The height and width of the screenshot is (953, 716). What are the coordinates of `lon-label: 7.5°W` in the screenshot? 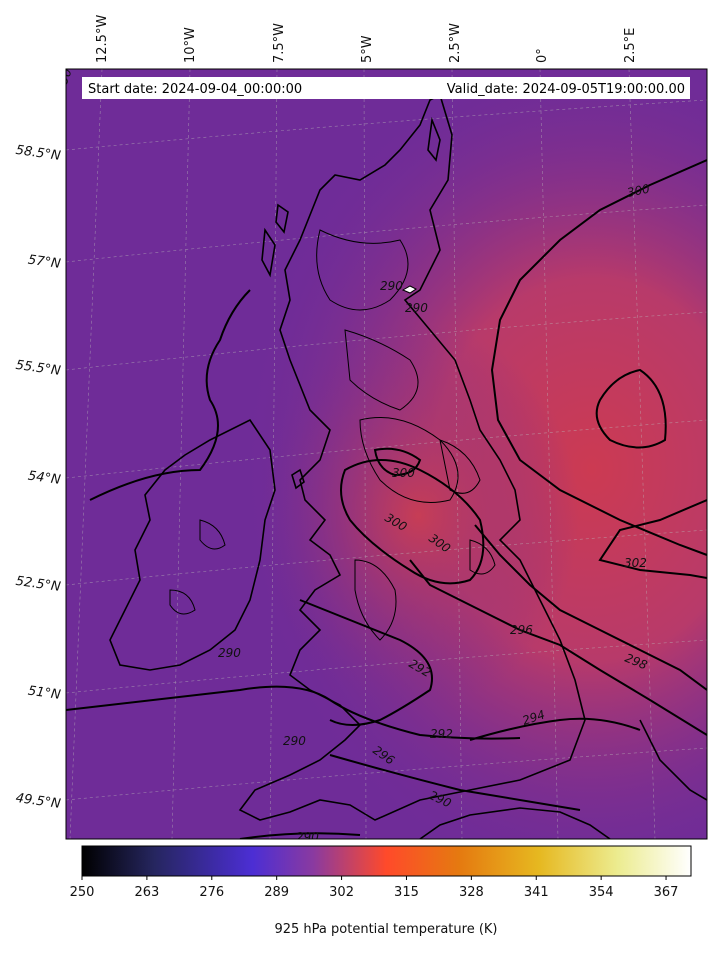 It's located at (279, 43).